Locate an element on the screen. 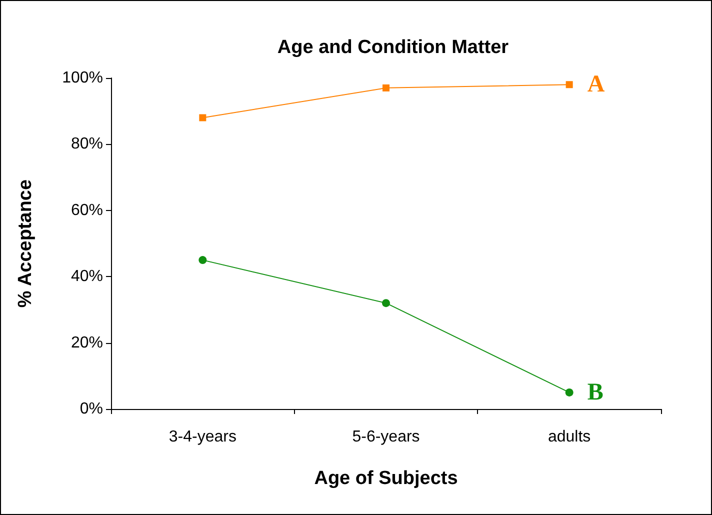 Image resolution: width=712 pixels, height=515 pixels. y-tick-label: 0% is located at coordinates (91, 409).